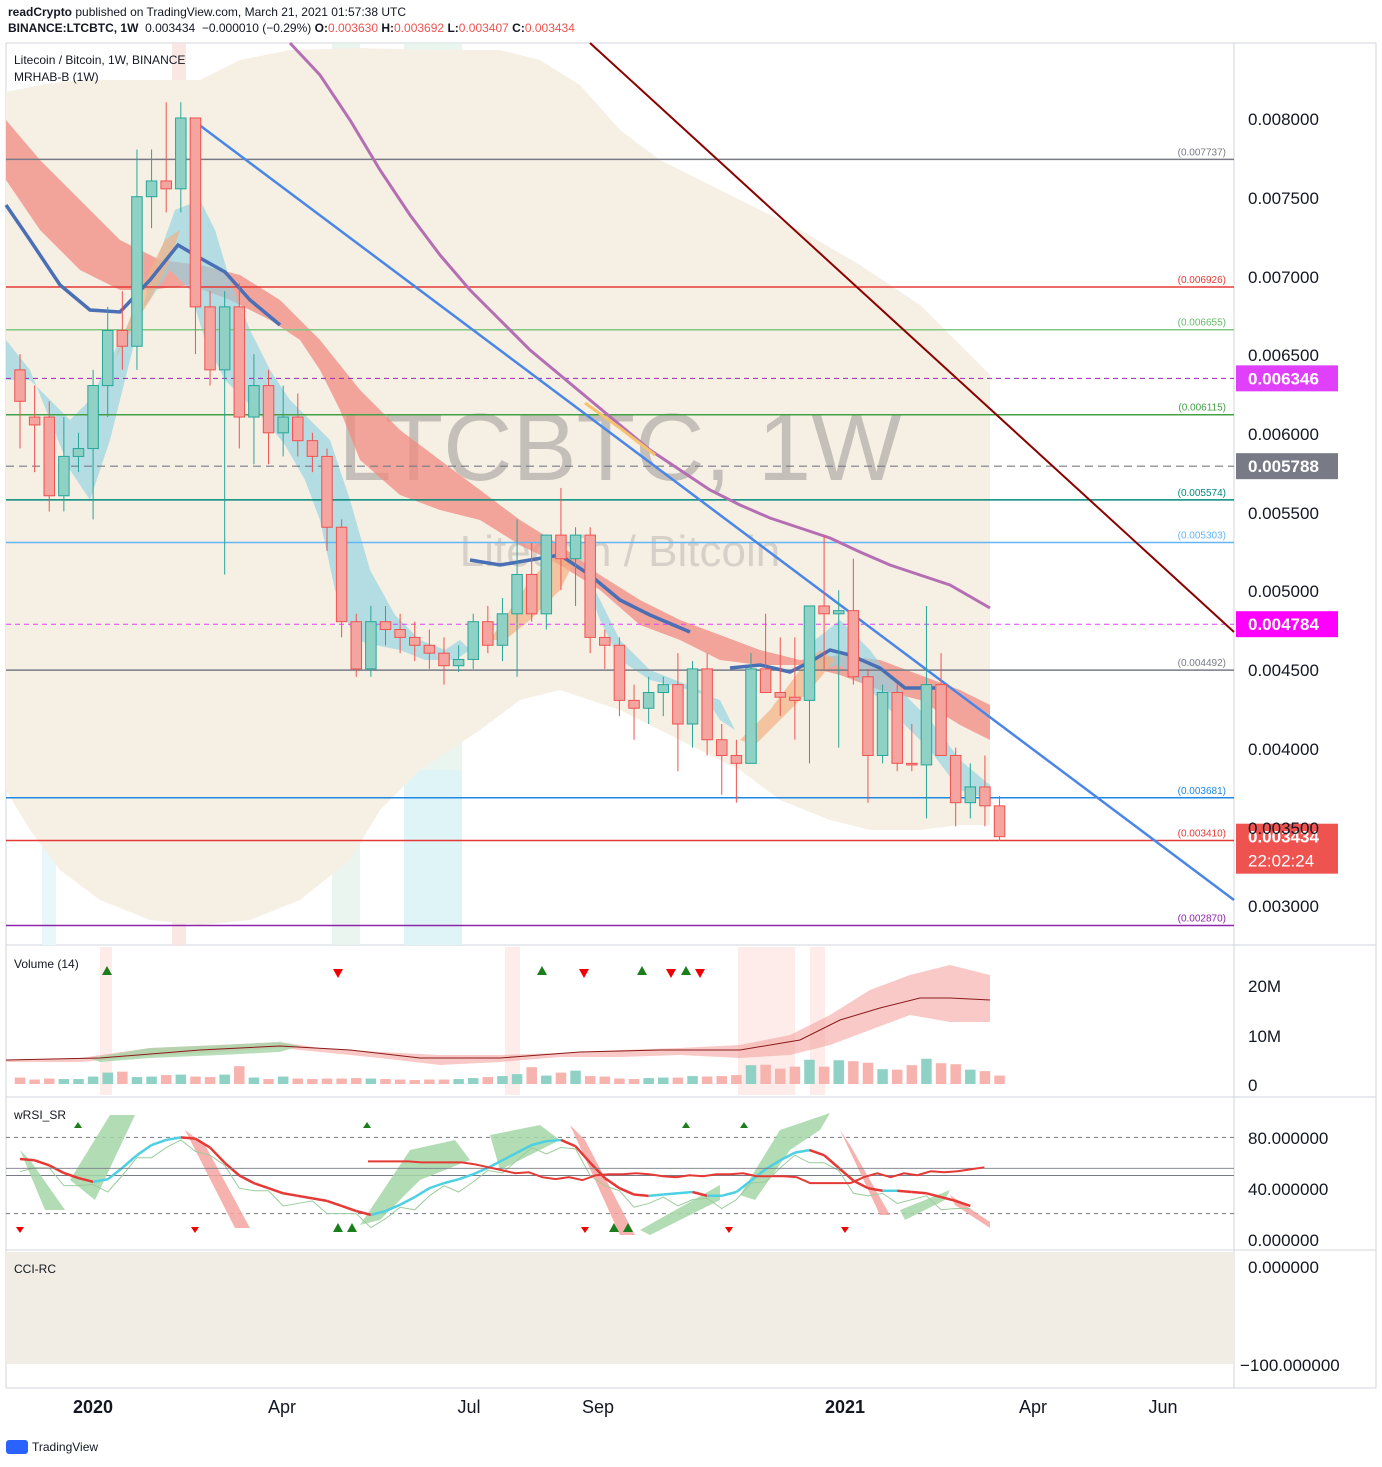 This screenshot has width=1382, height=1467. Describe the element at coordinates (1202, 663) in the screenshot. I see `level-label: (0.004492)` at that location.